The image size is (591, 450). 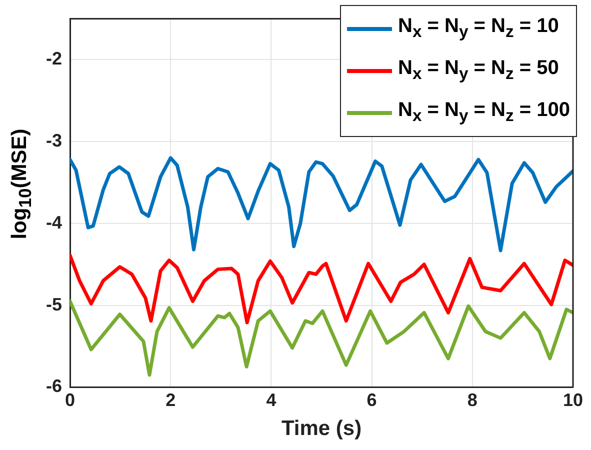 What do you see at coordinates (171, 400) in the screenshot?
I see `x-tick-label: 2` at bounding box center [171, 400].